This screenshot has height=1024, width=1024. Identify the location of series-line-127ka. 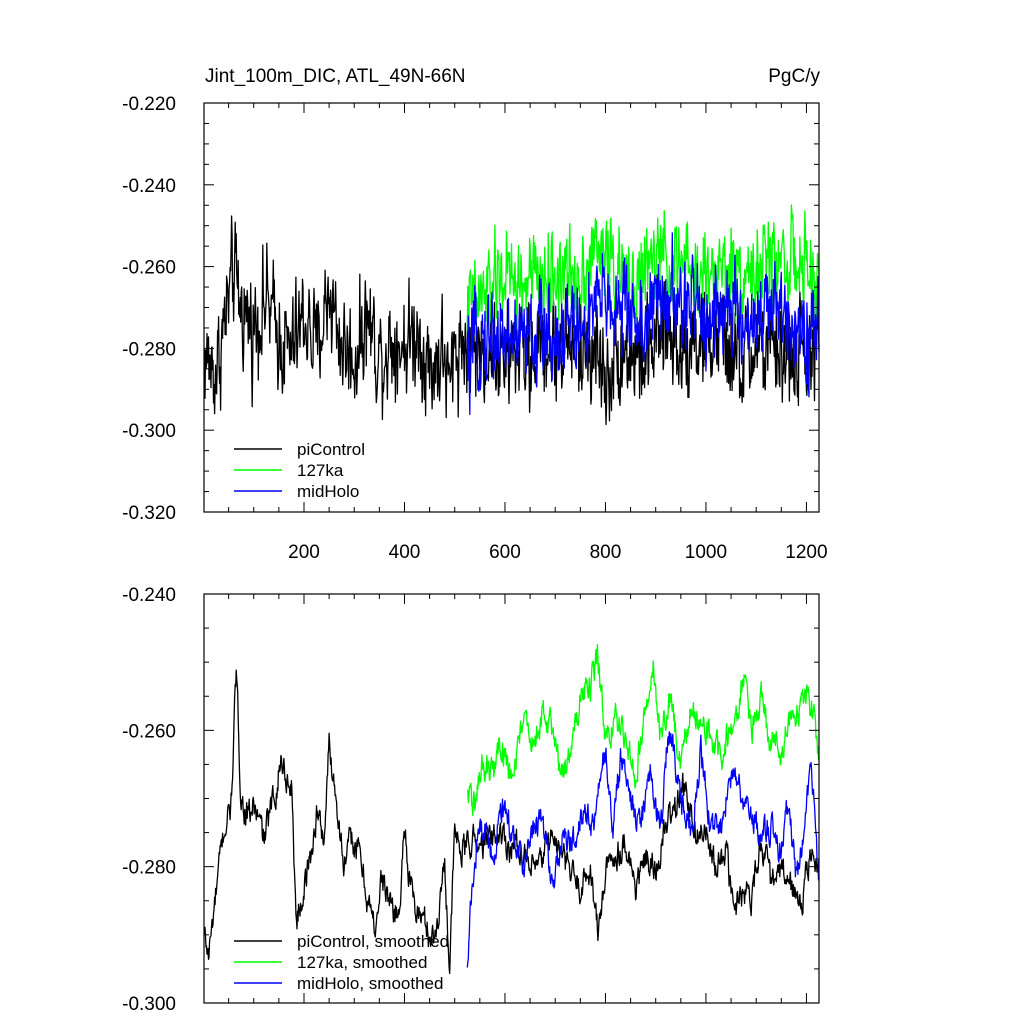
(643, 271).